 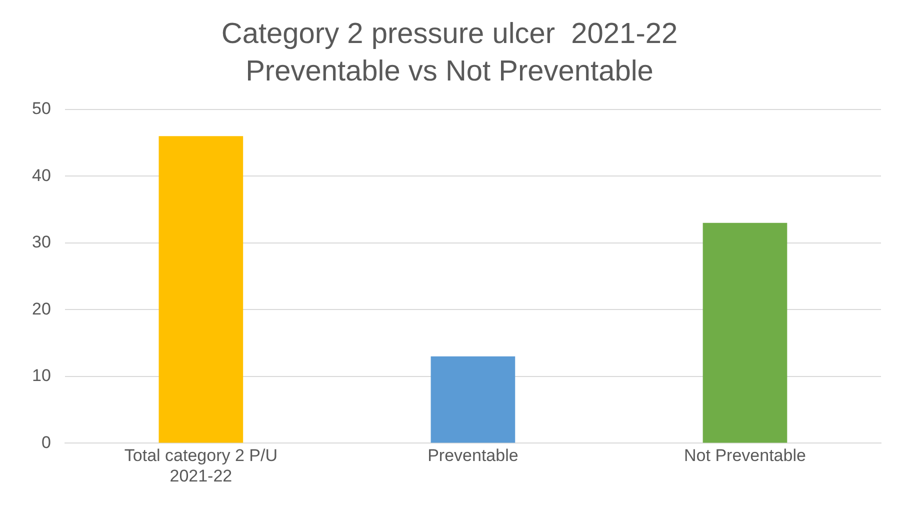 I want to click on y-tick-label: 40, so click(x=41, y=175).